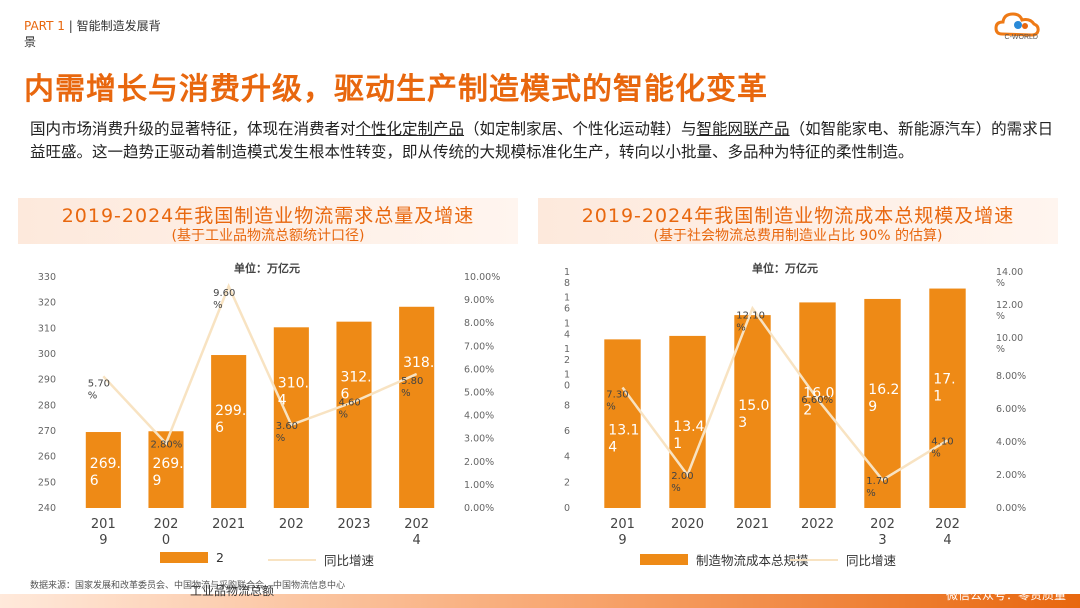 This screenshot has width=1080, height=608. Describe the element at coordinates (622, 532) in the screenshot. I see `x-tick-label: 201 9` at that location.